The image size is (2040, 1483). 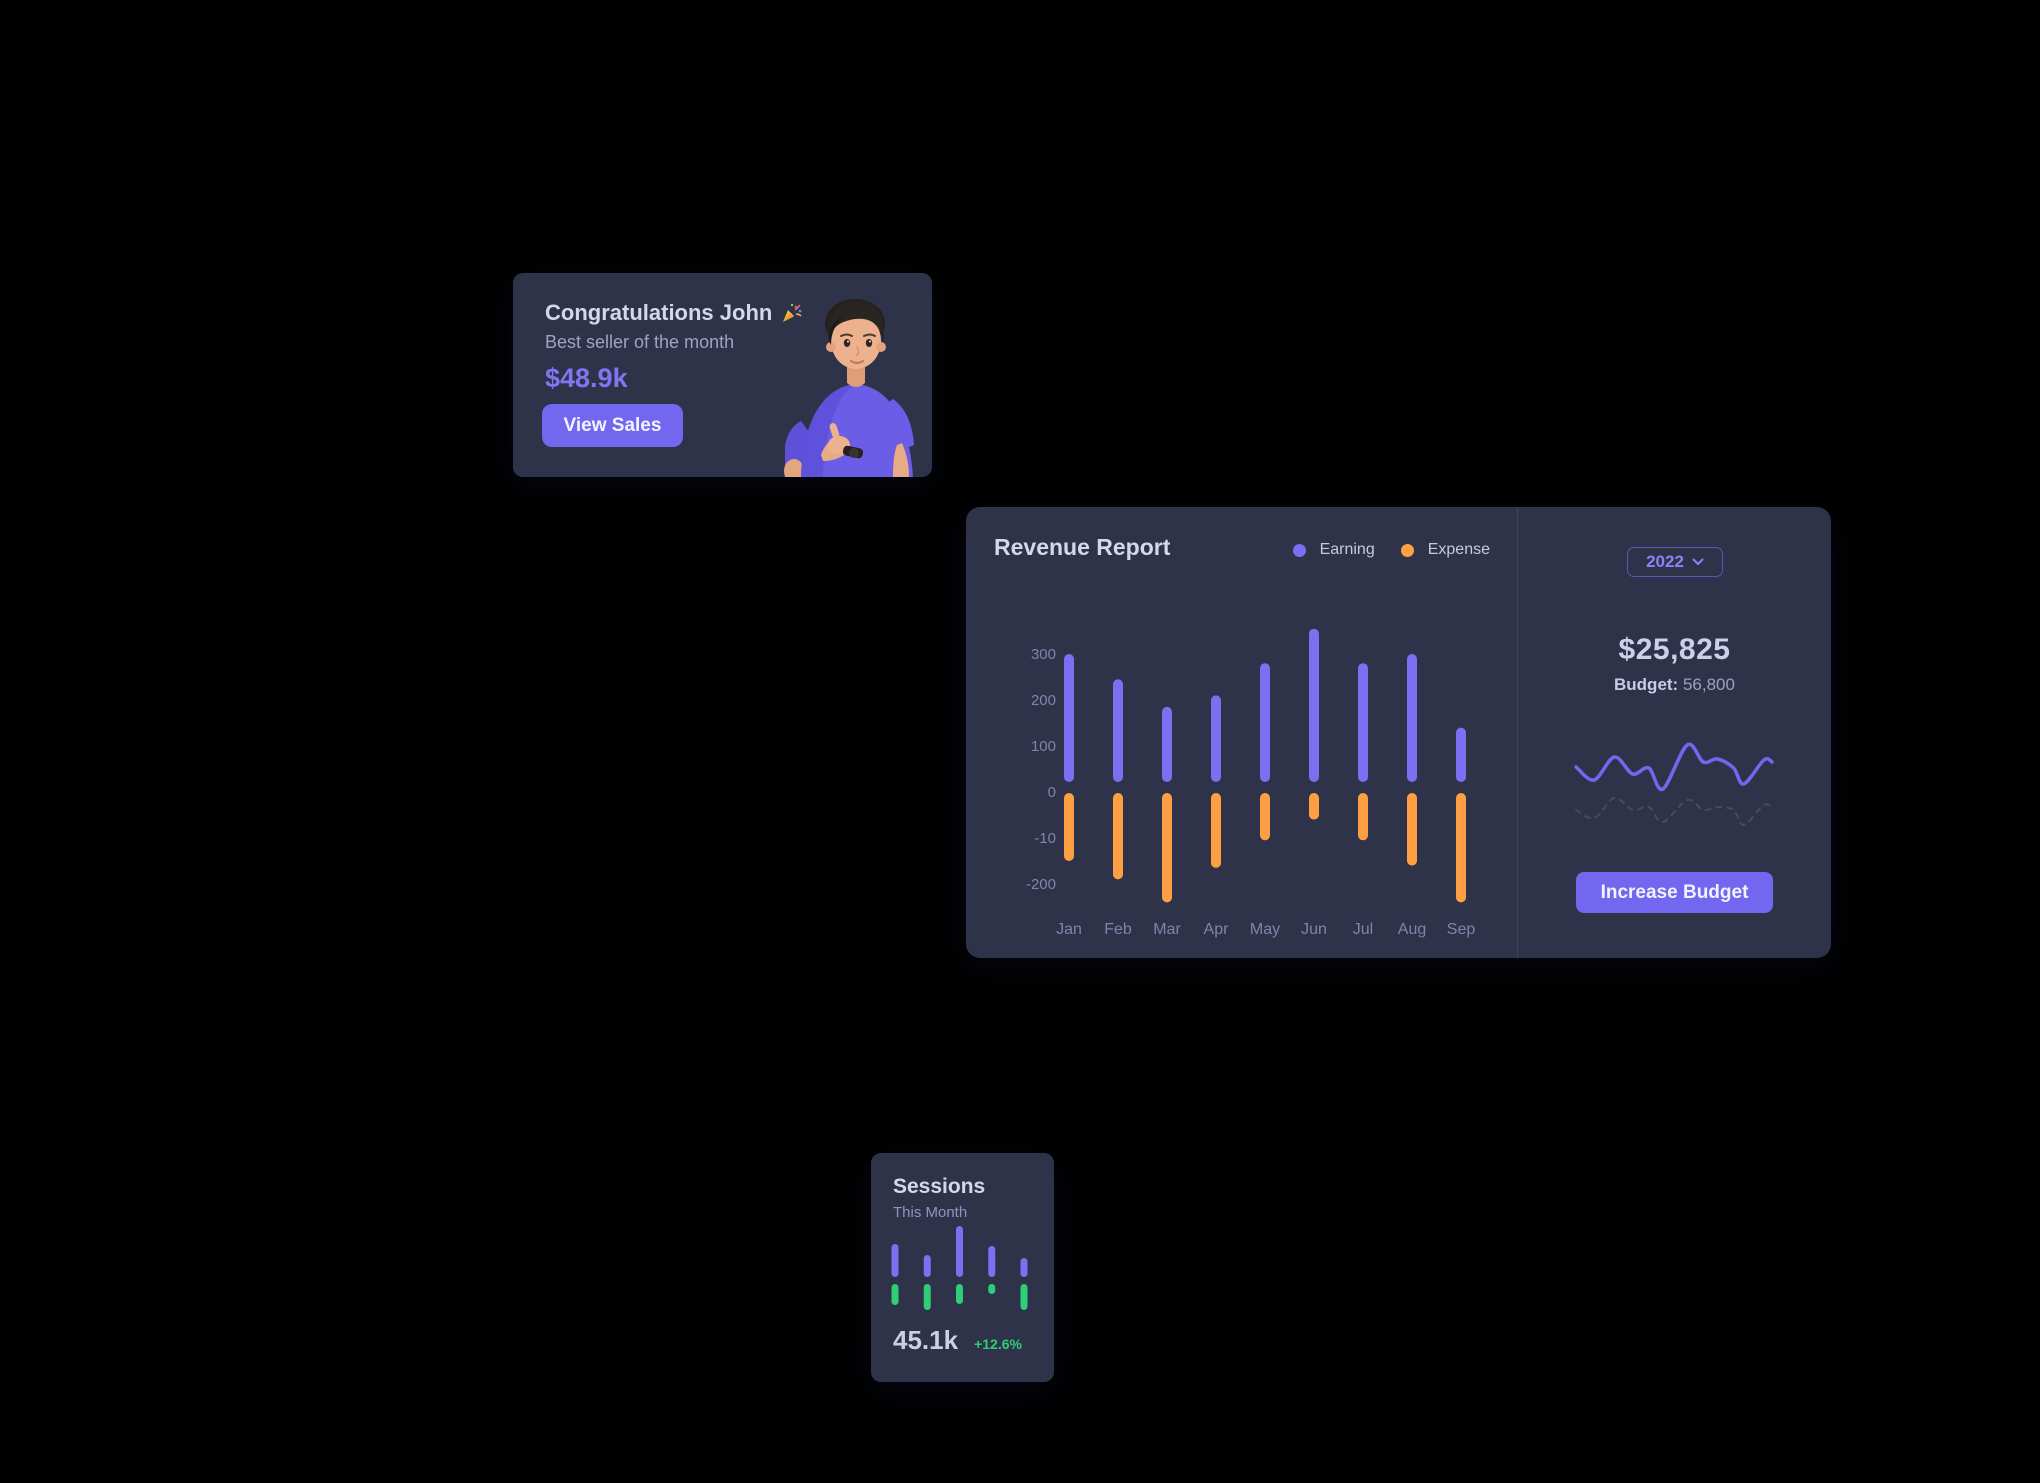 What do you see at coordinates (1461, 929) in the screenshot?
I see `x-axis-label-Sep: Sep` at bounding box center [1461, 929].